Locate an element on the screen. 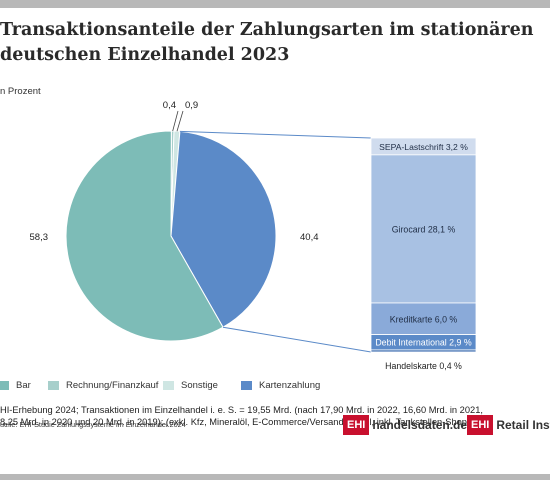 Image resolution: width=550 pixels, height=480 pixels. bar-label-debit-international: Debit International 2,9 % is located at coordinates (423, 343).